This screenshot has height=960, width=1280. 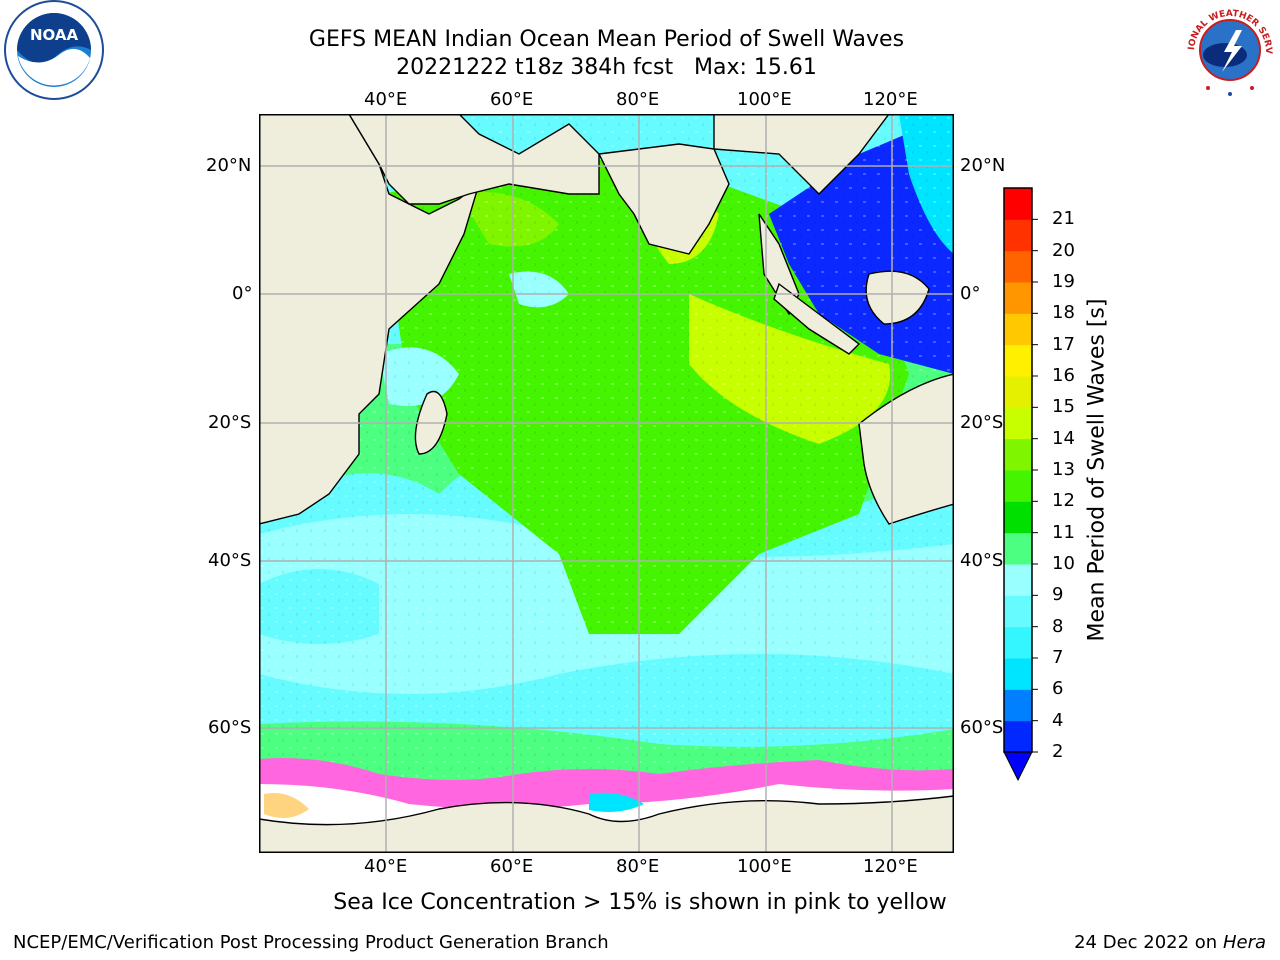 I want to click on lon-label-bottom-100e: 100°E, so click(x=764, y=866).